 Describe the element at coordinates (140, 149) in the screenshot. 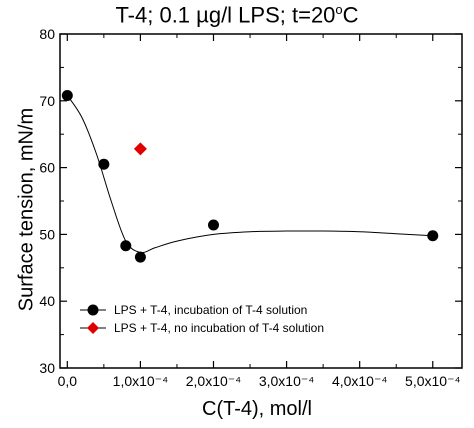

I see `data-point-diamond` at that location.